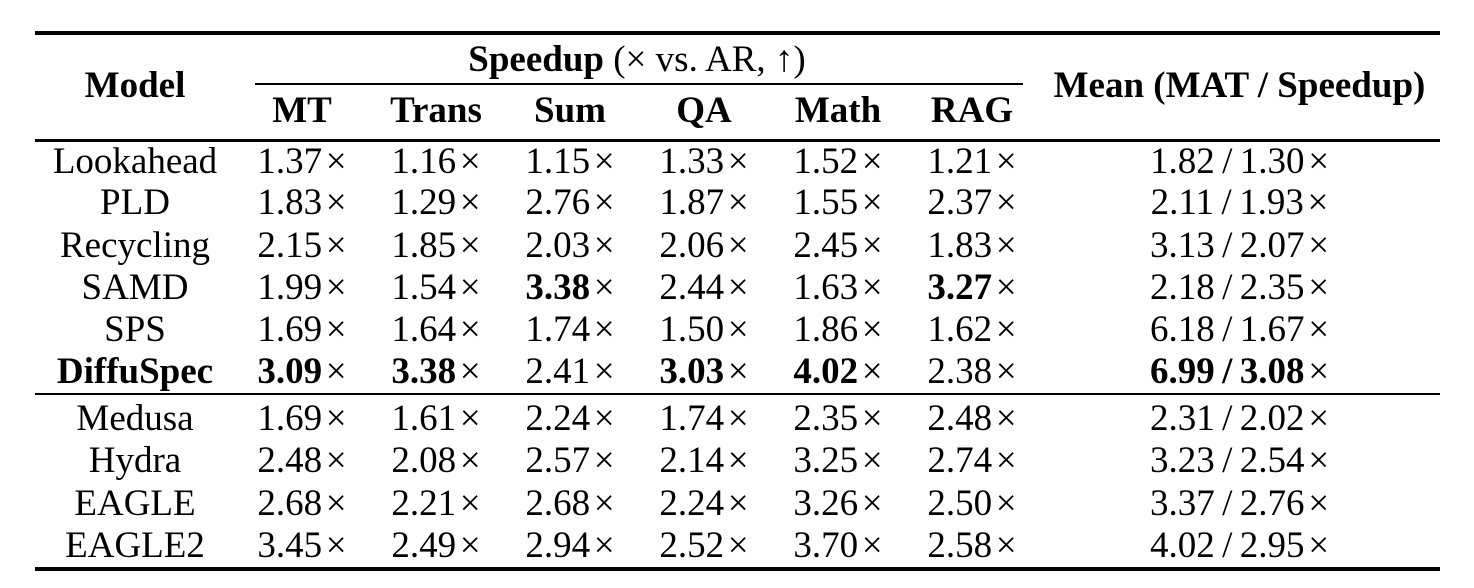  What do you see at coordinates (436, 111) in the screenshot?
I see `col-header-trans: Trans` at bounding box center [436, 111].